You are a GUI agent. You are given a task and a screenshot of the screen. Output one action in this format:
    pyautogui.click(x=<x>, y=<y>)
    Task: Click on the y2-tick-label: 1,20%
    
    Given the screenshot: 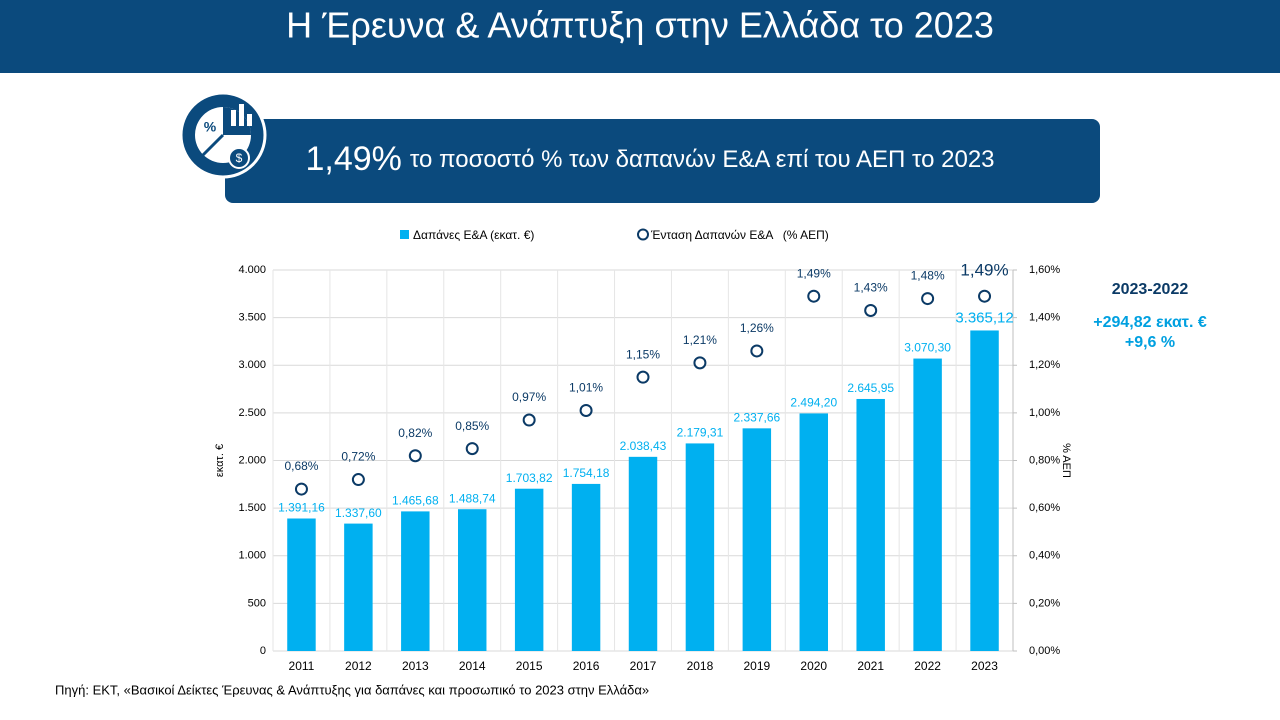 What is the action you would take?
    pyautogui.click(x=1044, y=365)
    